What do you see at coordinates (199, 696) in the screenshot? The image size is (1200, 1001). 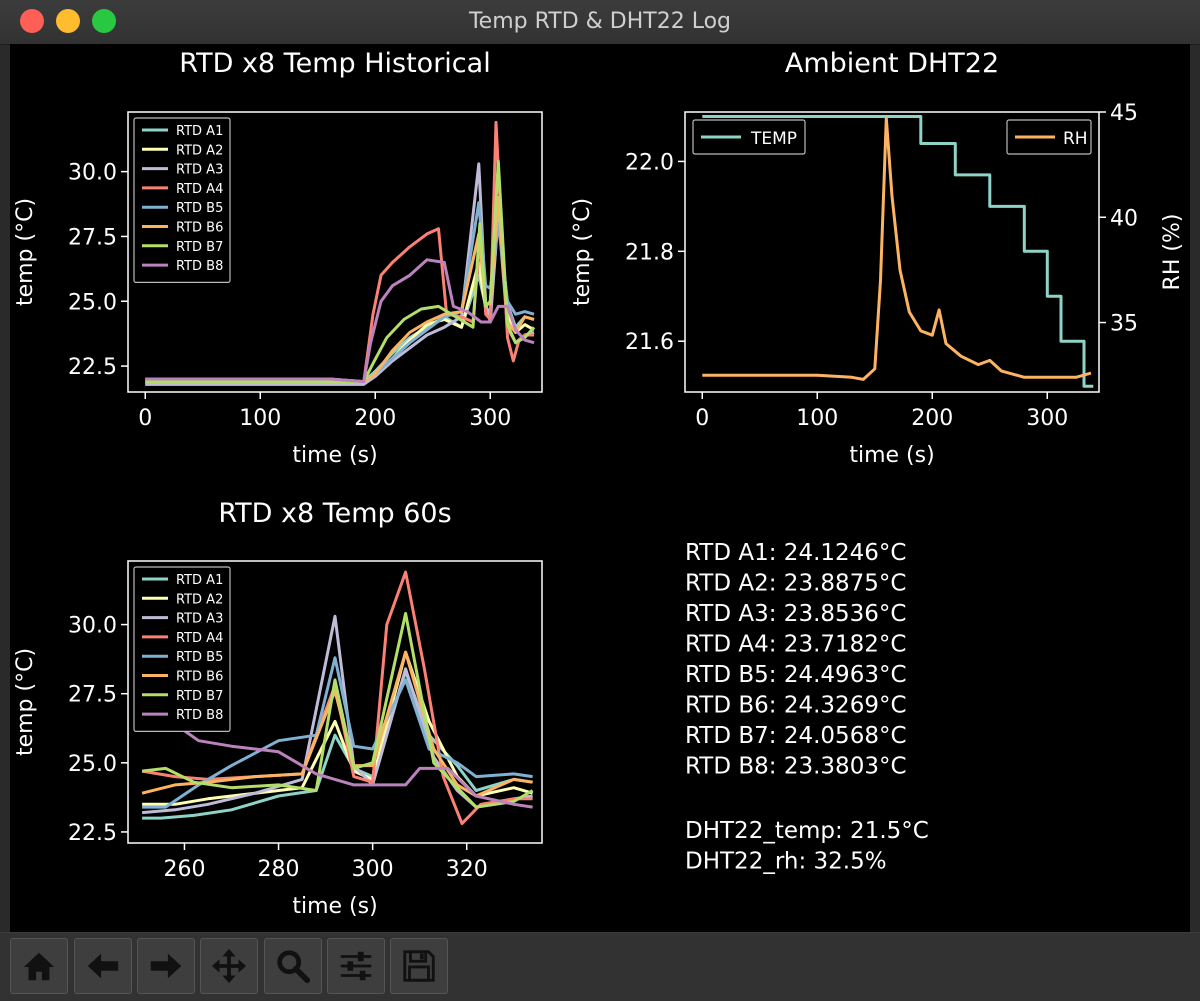 I see `legend-label: RTD B7` at bounding box center [199, 696].